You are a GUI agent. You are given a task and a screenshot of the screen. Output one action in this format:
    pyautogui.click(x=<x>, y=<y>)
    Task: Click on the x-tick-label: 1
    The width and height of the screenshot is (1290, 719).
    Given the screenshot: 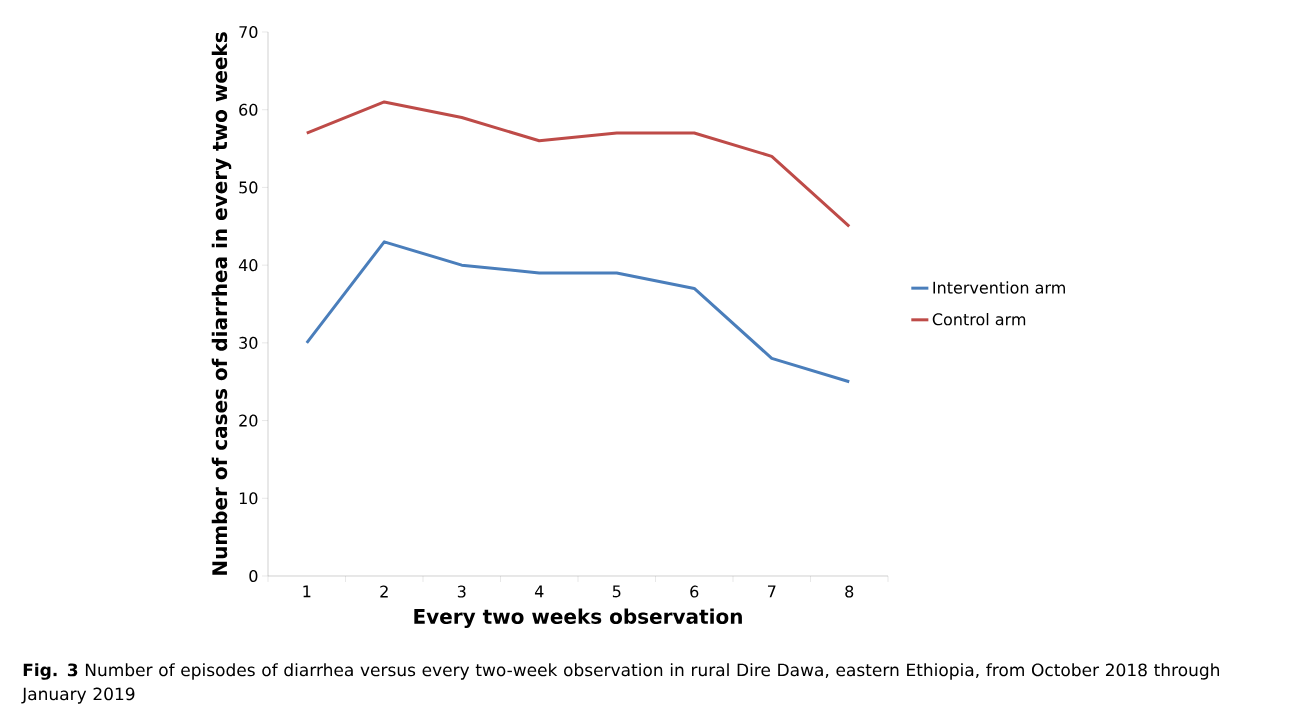 What is the action you would take?
    pyautogui.click(x=307, y=591)
    